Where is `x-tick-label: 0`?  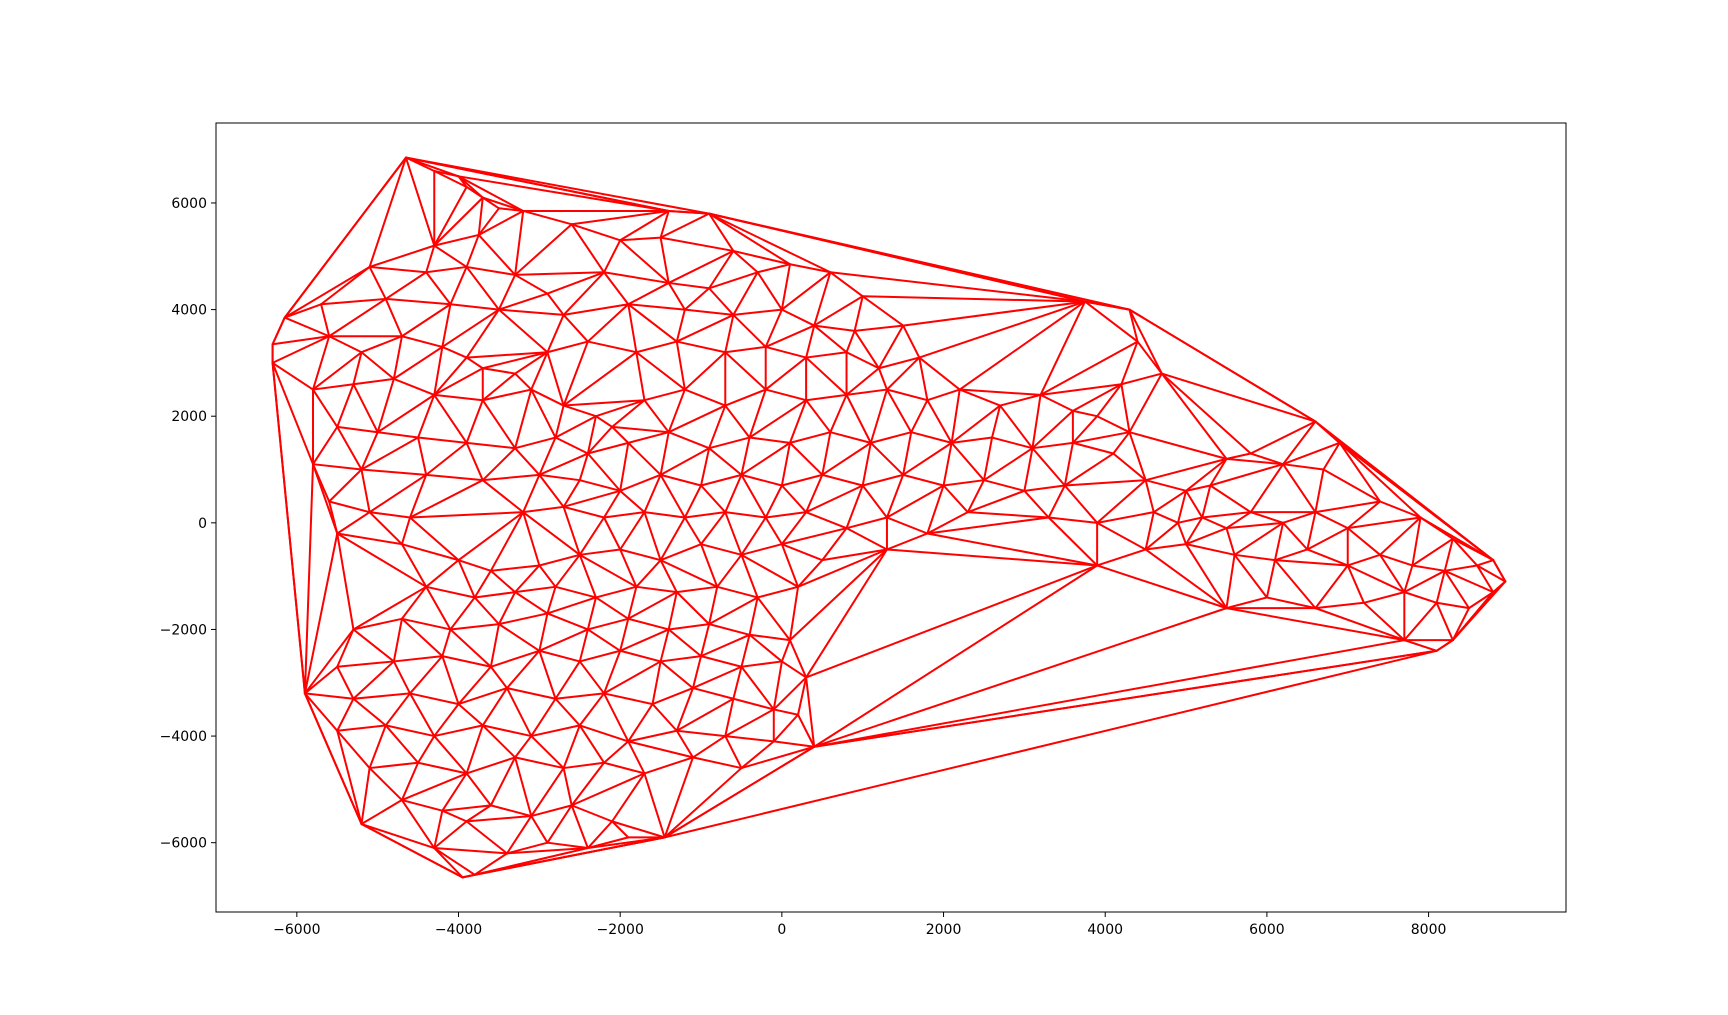
x-tick-label: 0 is located at coordinates (781, 930).